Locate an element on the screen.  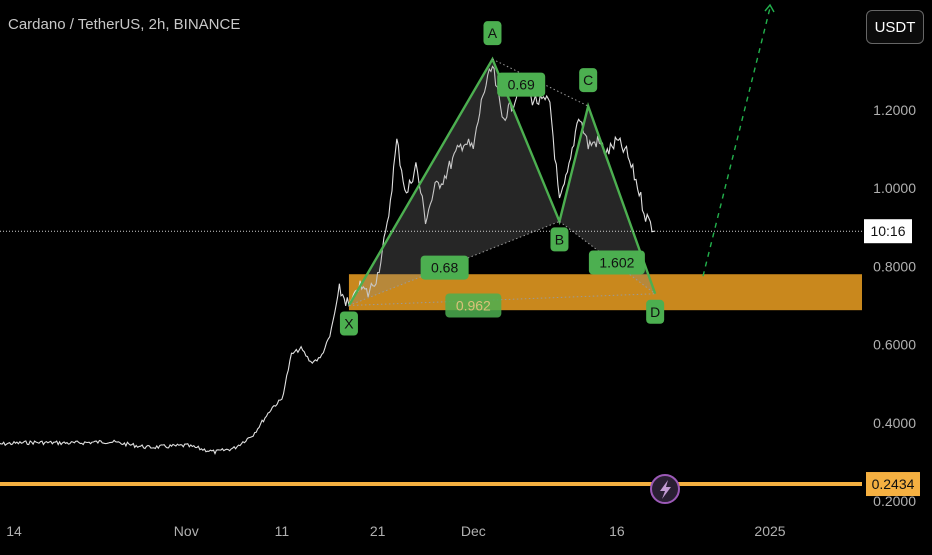
pattern-triangle-xab is located at coordinates (454, 182).